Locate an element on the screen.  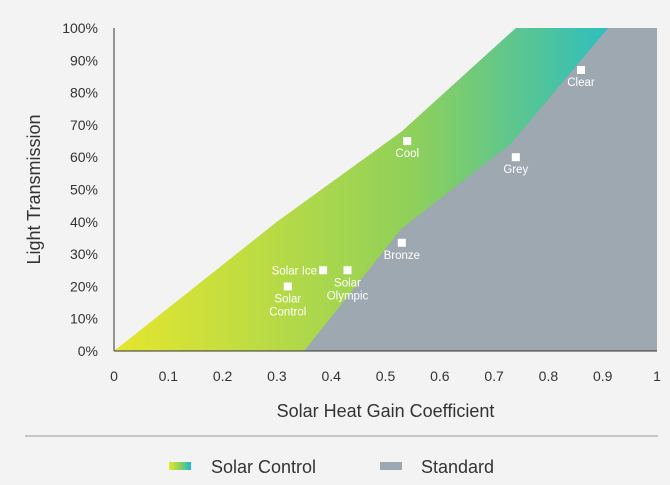
data-point-label: Solar Ice is located at coordinates (294, 271).